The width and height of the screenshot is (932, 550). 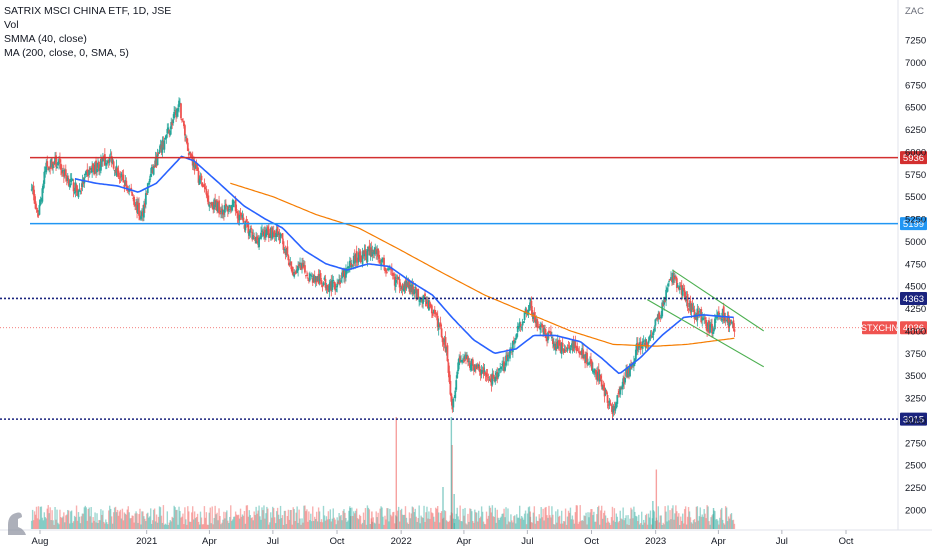 I want to click on level-label: 4363, so click(x=913, y=299).